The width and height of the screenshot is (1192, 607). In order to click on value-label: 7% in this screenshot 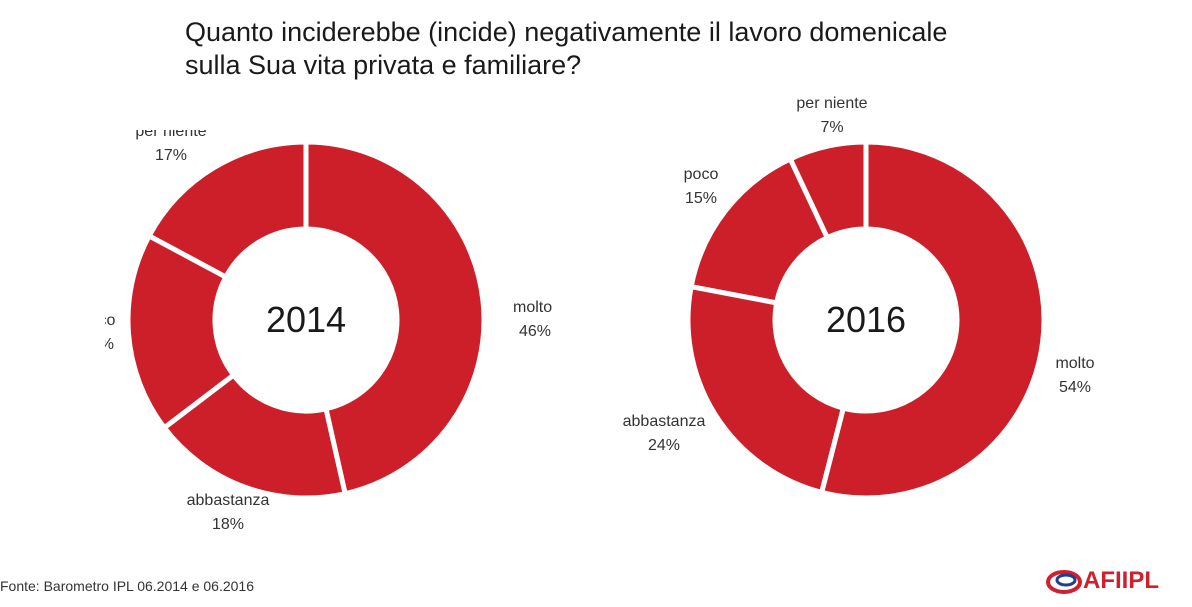, I will do `click(831, 127)`.